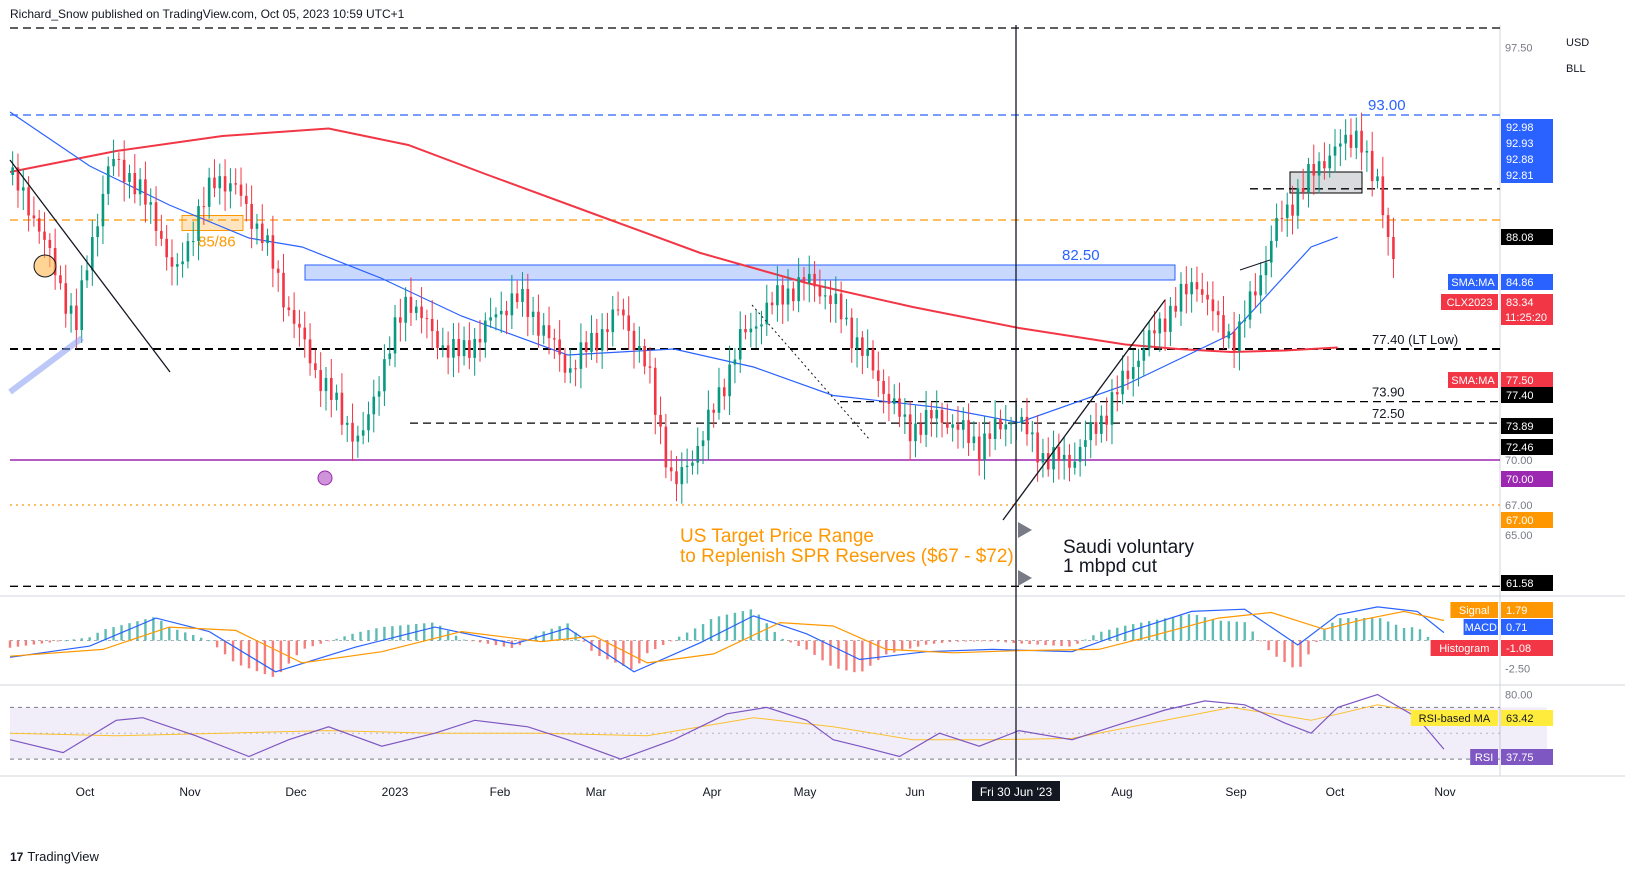 The height and width of the screenshot is (869, 1625). I want to click on unit-label: BLL, so click(1576, 69).